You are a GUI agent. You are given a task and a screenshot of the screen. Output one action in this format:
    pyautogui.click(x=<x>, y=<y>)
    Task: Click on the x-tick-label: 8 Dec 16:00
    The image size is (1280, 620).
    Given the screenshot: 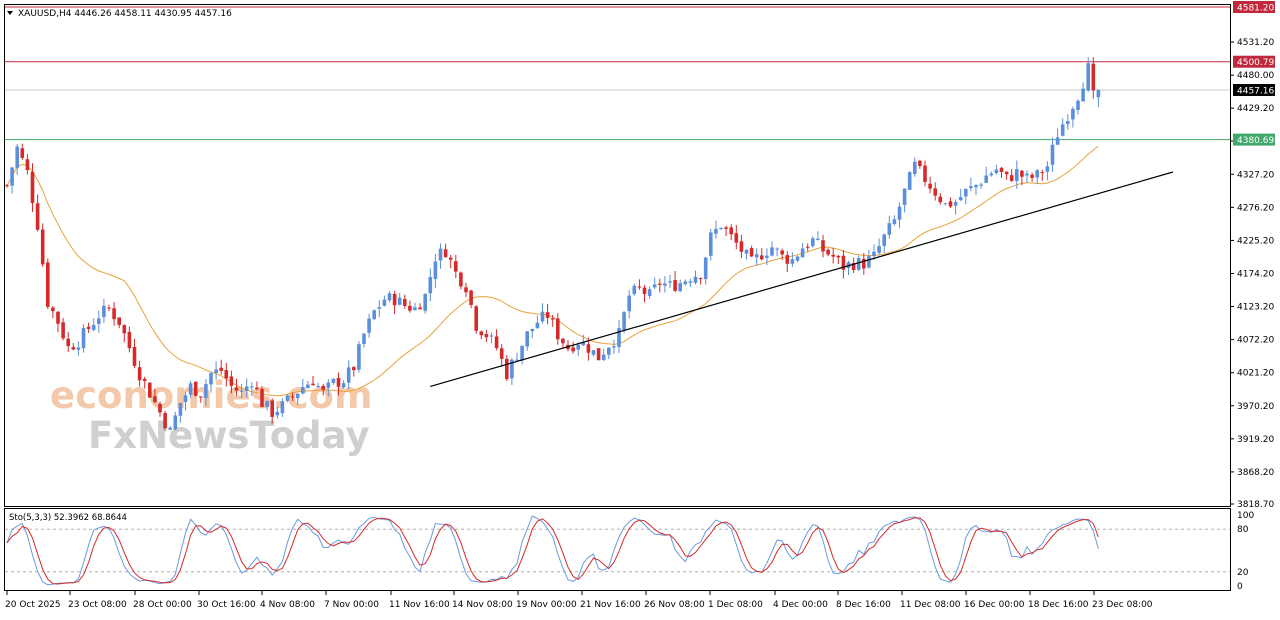 What is the action you would take?
    pyautogui.click(x=863, y=605)
    